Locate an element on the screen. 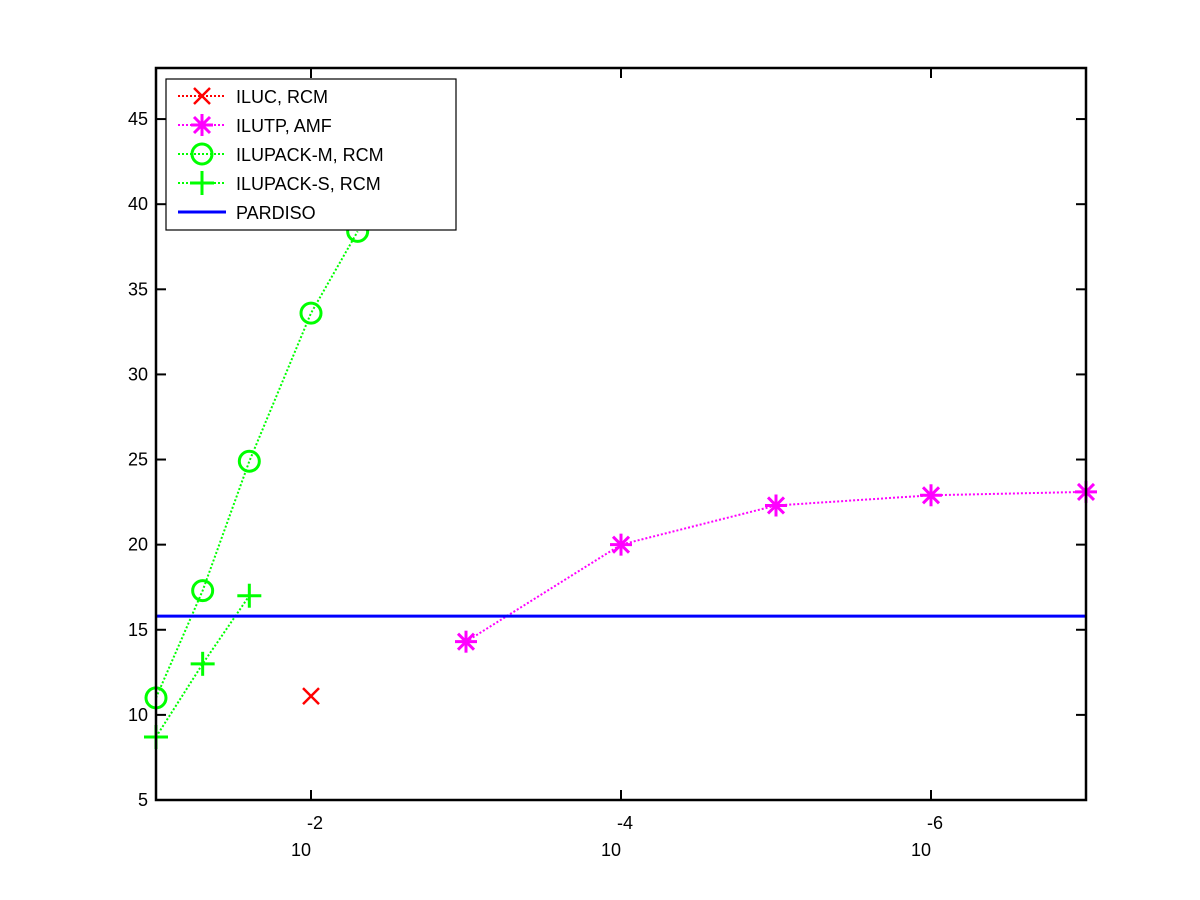 The width and height of the screenshot is (1200, 900). series-ilutp-amf is located at coordinates (776, 566).